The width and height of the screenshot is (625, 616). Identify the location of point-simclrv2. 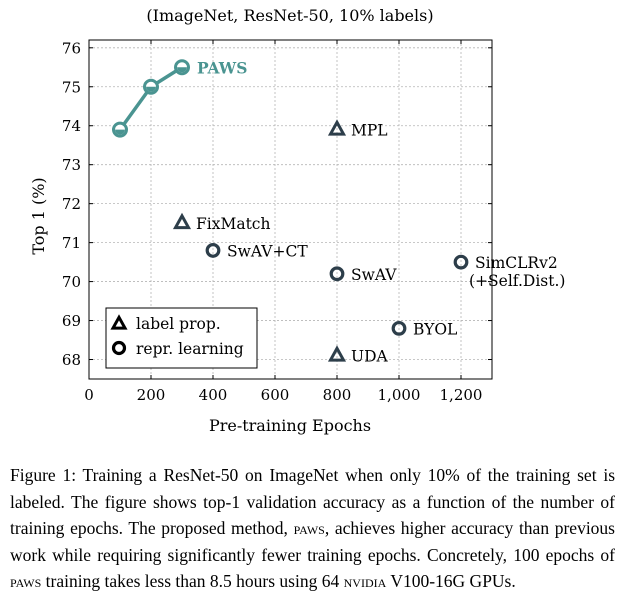
(461, 262).